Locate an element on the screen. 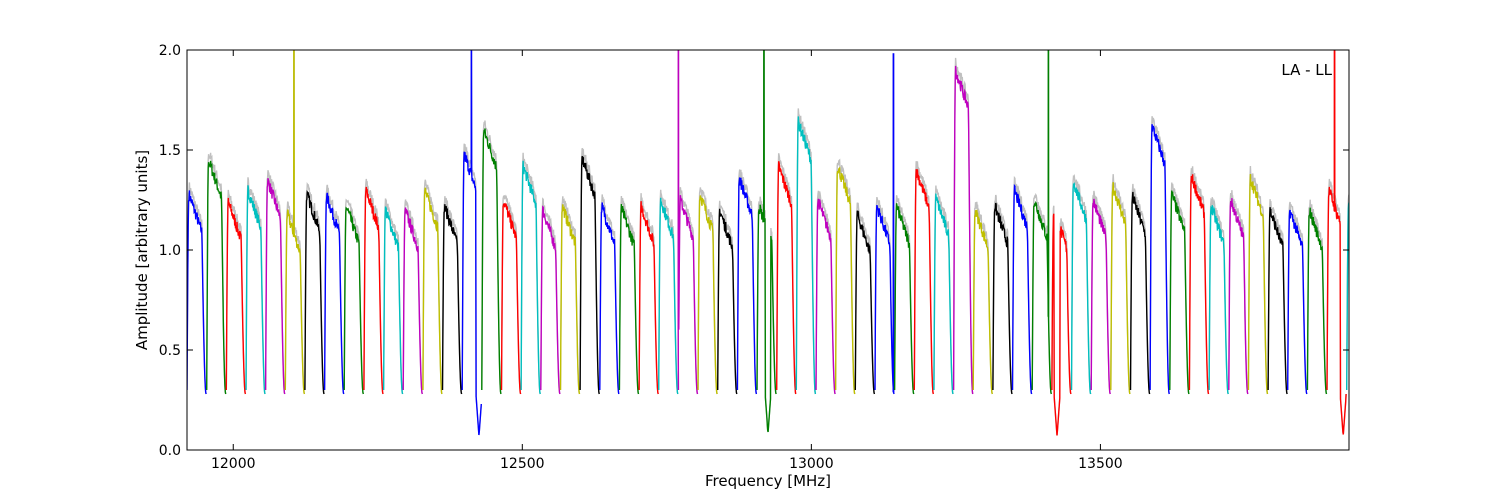 The height and width of the screenshot is (500, 1500). y-tick-label: 1.5 is located at coordinates (170, 151).